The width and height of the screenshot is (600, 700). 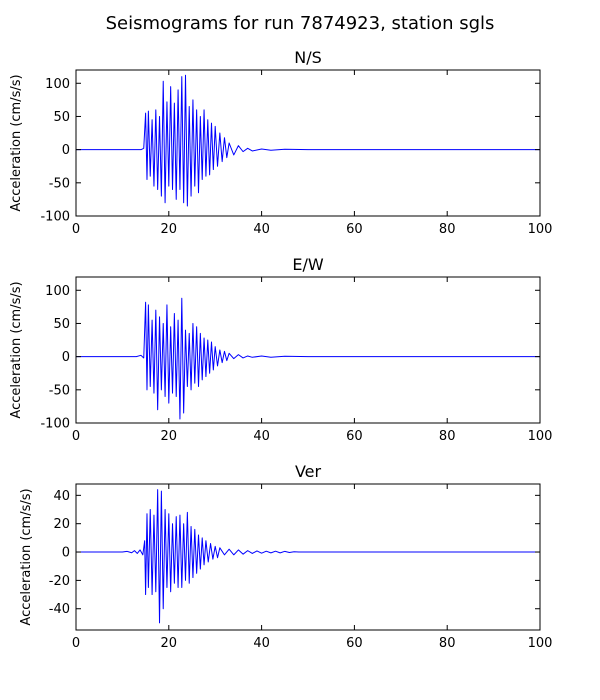 What do you see at coordinates (59, 609) in the screenshot?
I see `y-tick-label: -40` at bounding box center [59, 609].